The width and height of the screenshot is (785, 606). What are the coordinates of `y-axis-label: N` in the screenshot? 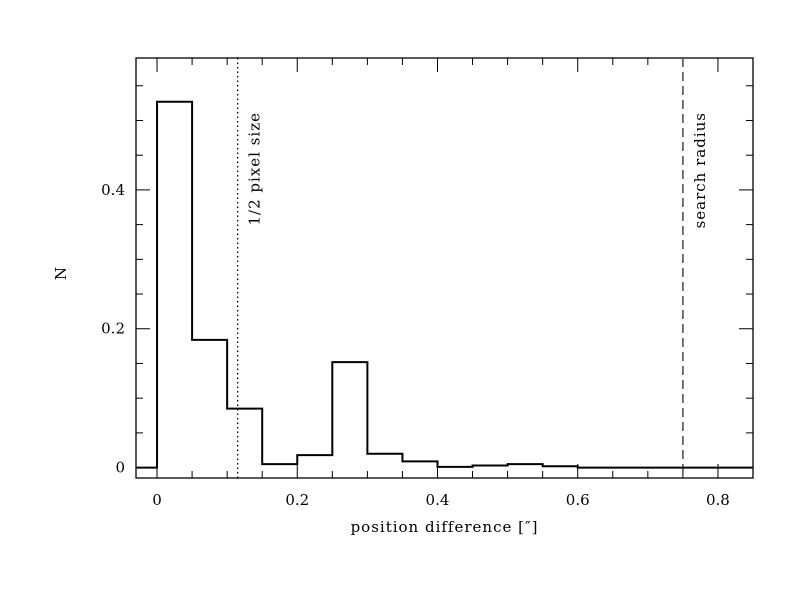 It's located at (61, 273).